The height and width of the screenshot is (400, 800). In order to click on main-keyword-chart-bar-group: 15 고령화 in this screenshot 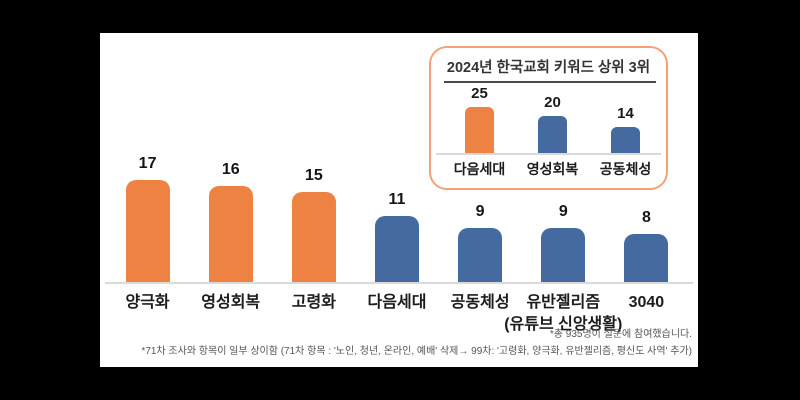, I will do `click(313, 172)`.